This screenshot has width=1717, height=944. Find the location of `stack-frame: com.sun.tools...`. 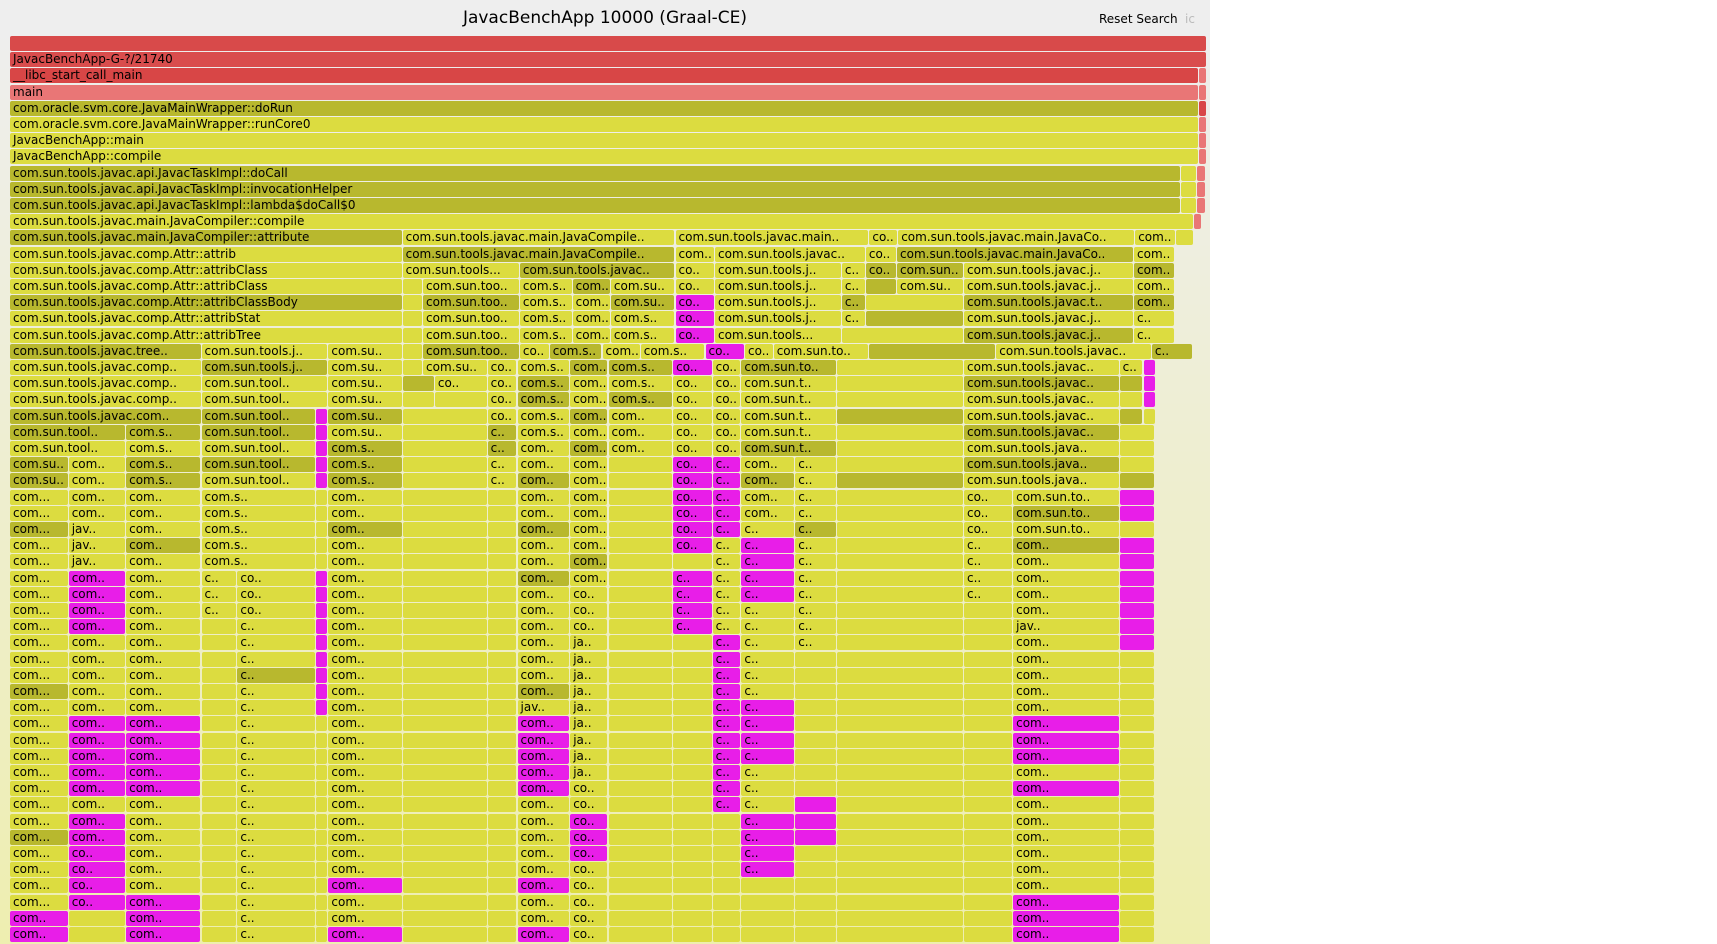

stack-frame: com.sun.tools... is located at coordinates (460, 270).